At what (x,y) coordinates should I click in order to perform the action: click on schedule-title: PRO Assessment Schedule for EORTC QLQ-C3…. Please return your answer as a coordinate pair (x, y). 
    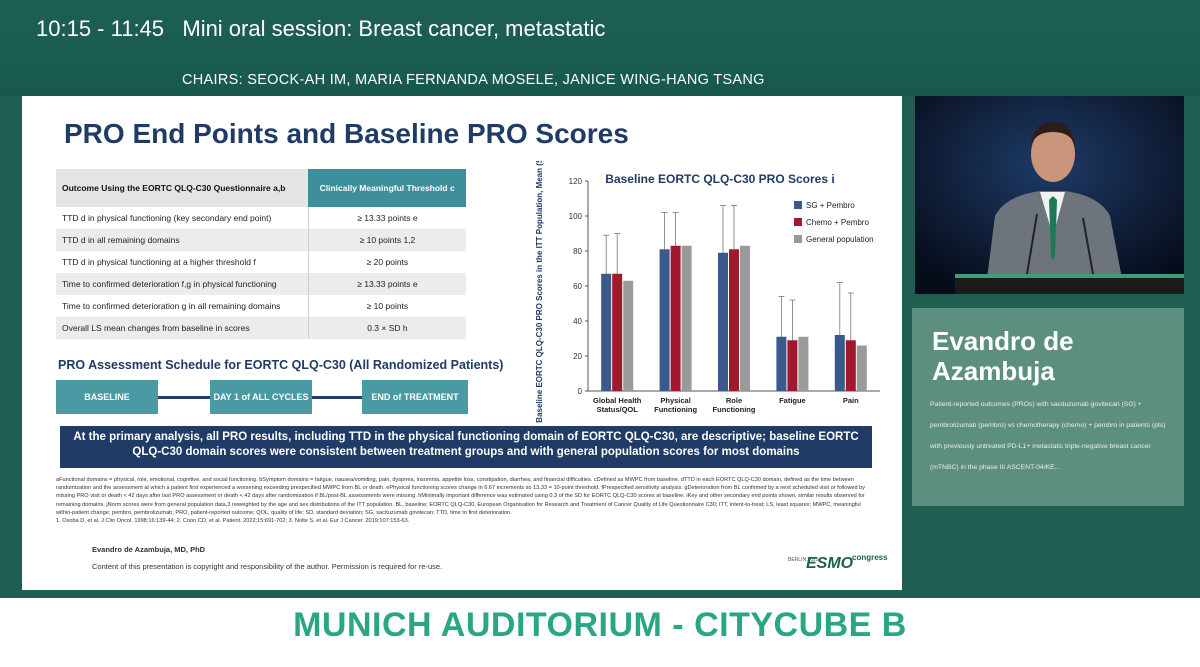
    Looking at the image, I should click on (281, 365).